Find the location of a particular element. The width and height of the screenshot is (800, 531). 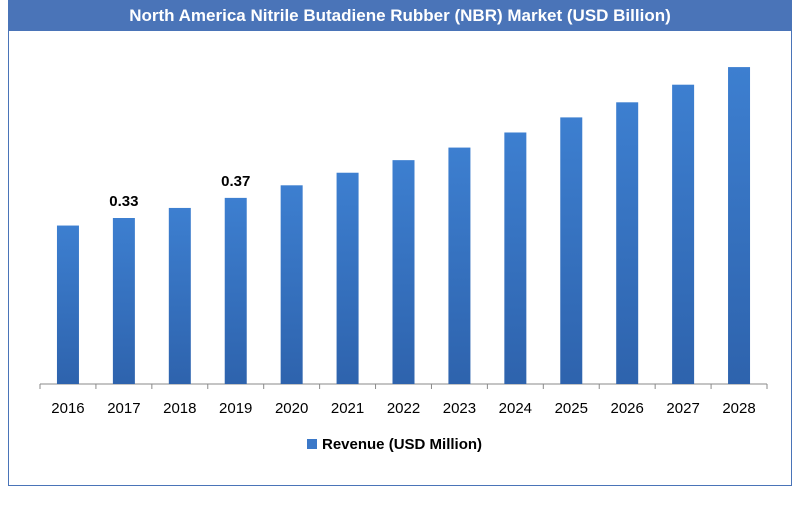

bar-2027 is located at coordinates (683, 234).